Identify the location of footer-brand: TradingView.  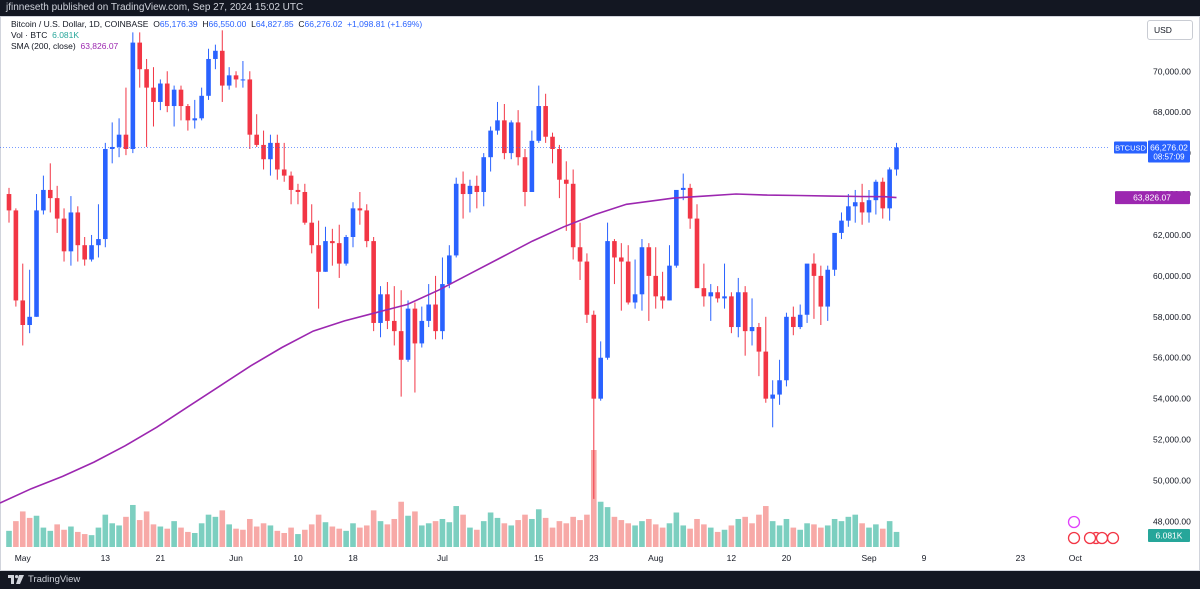
(54, 579).